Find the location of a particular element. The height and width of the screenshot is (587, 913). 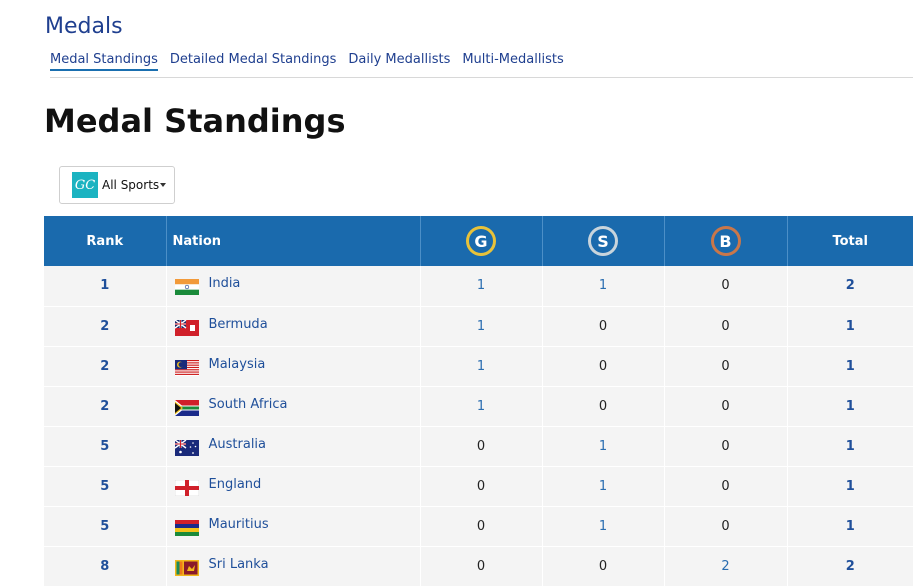

nation-cell: Bermuda is located at coordinates (293, 326).